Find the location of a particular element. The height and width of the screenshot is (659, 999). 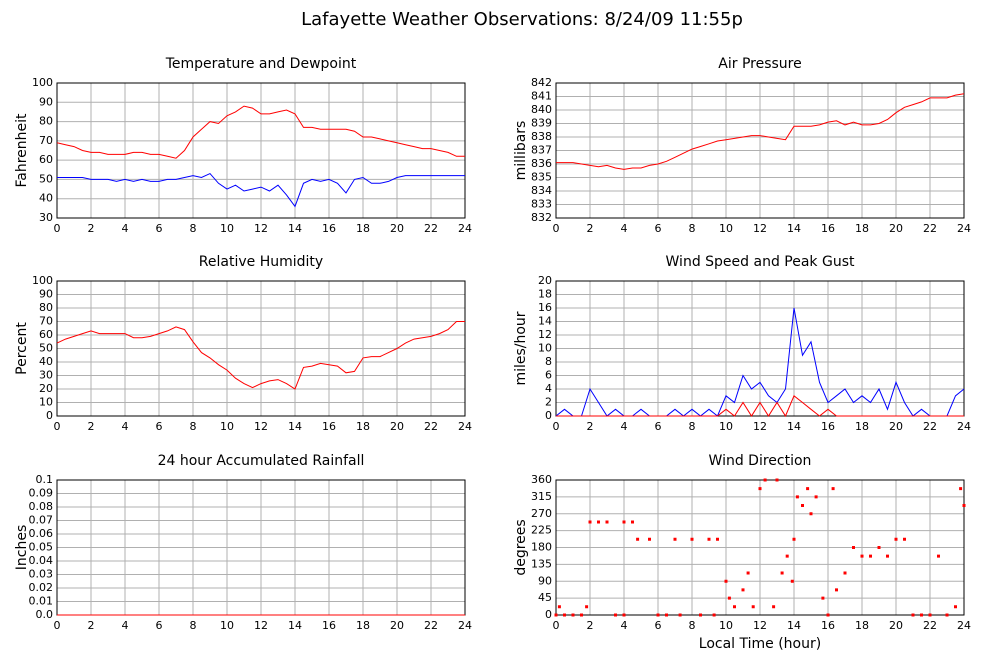

y-axis-label: miles/hour is located at coordinates (521, 348).